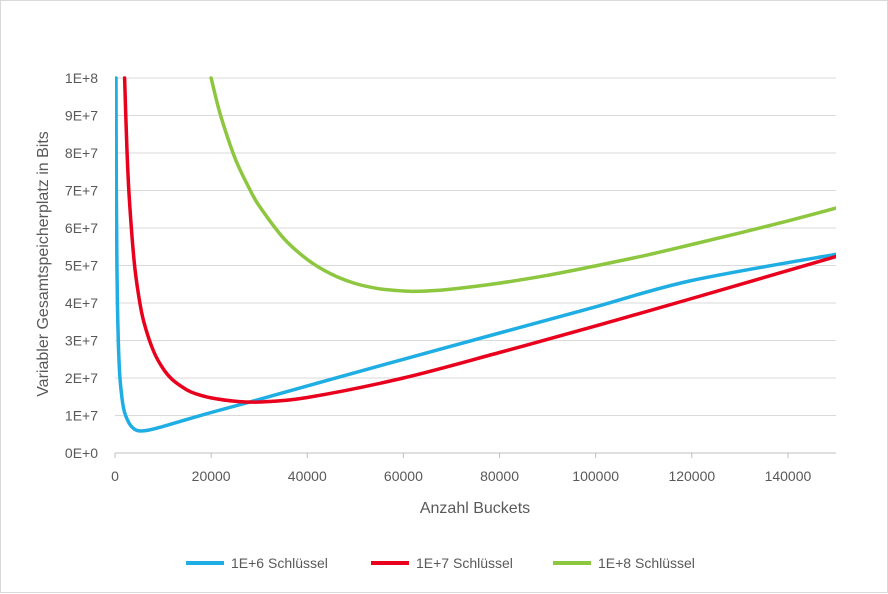 The height and width of the screenshot is (594, 888). Describe the element at coordinates (81, 416) in the screenshot. I see `y-tick-label: 1E+7` at that location.